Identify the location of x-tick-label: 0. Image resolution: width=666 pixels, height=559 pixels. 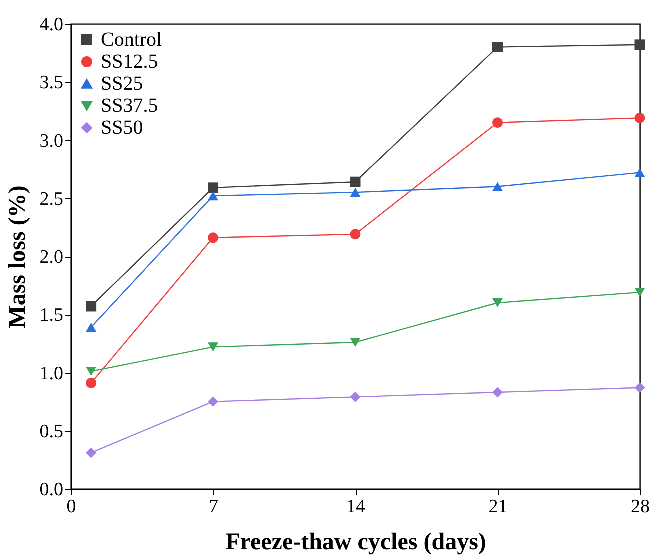
(71, 507).